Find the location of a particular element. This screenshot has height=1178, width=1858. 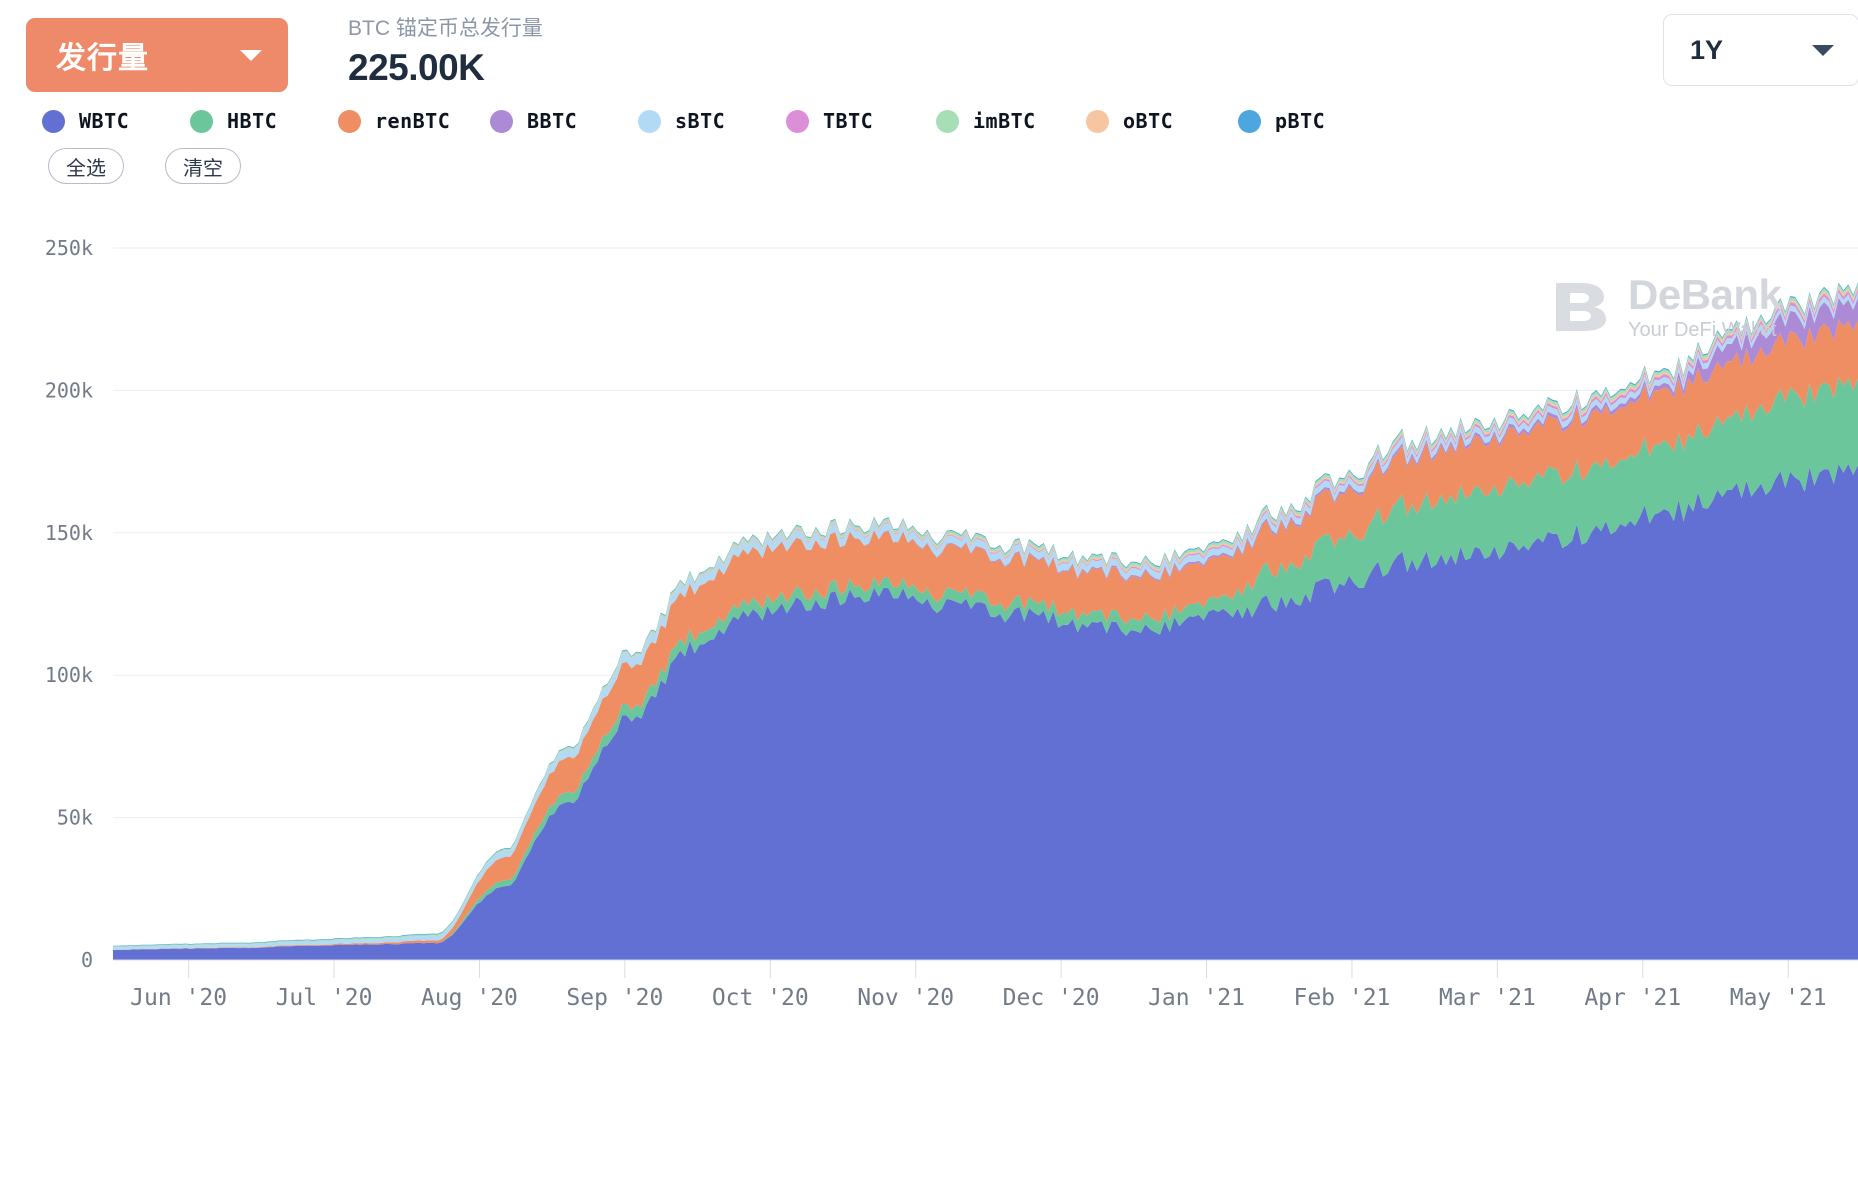

time-range-label: 1Y is located at coordinates (1707, 49).